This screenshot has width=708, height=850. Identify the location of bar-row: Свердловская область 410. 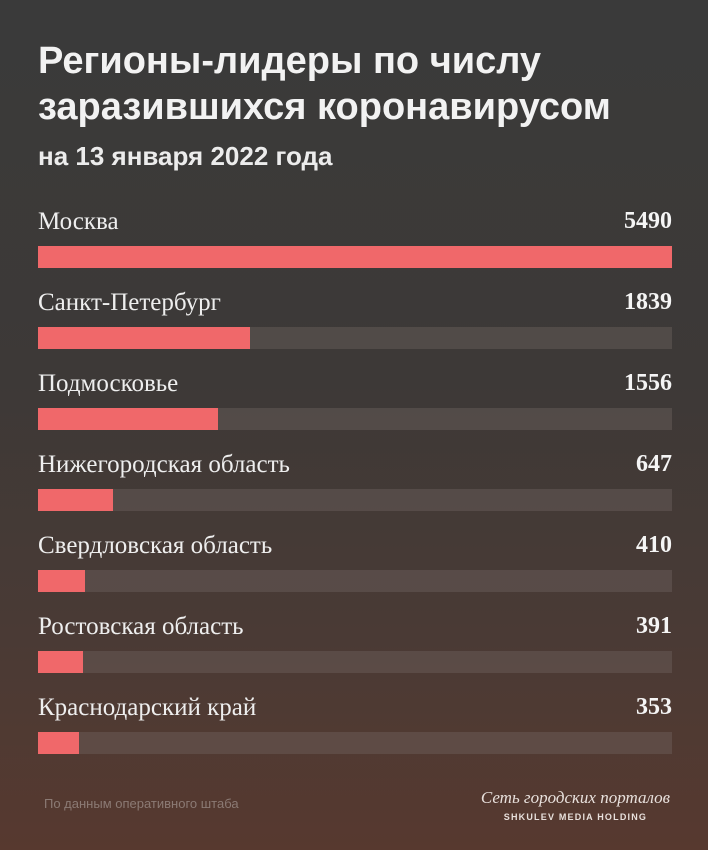
(355, 564).